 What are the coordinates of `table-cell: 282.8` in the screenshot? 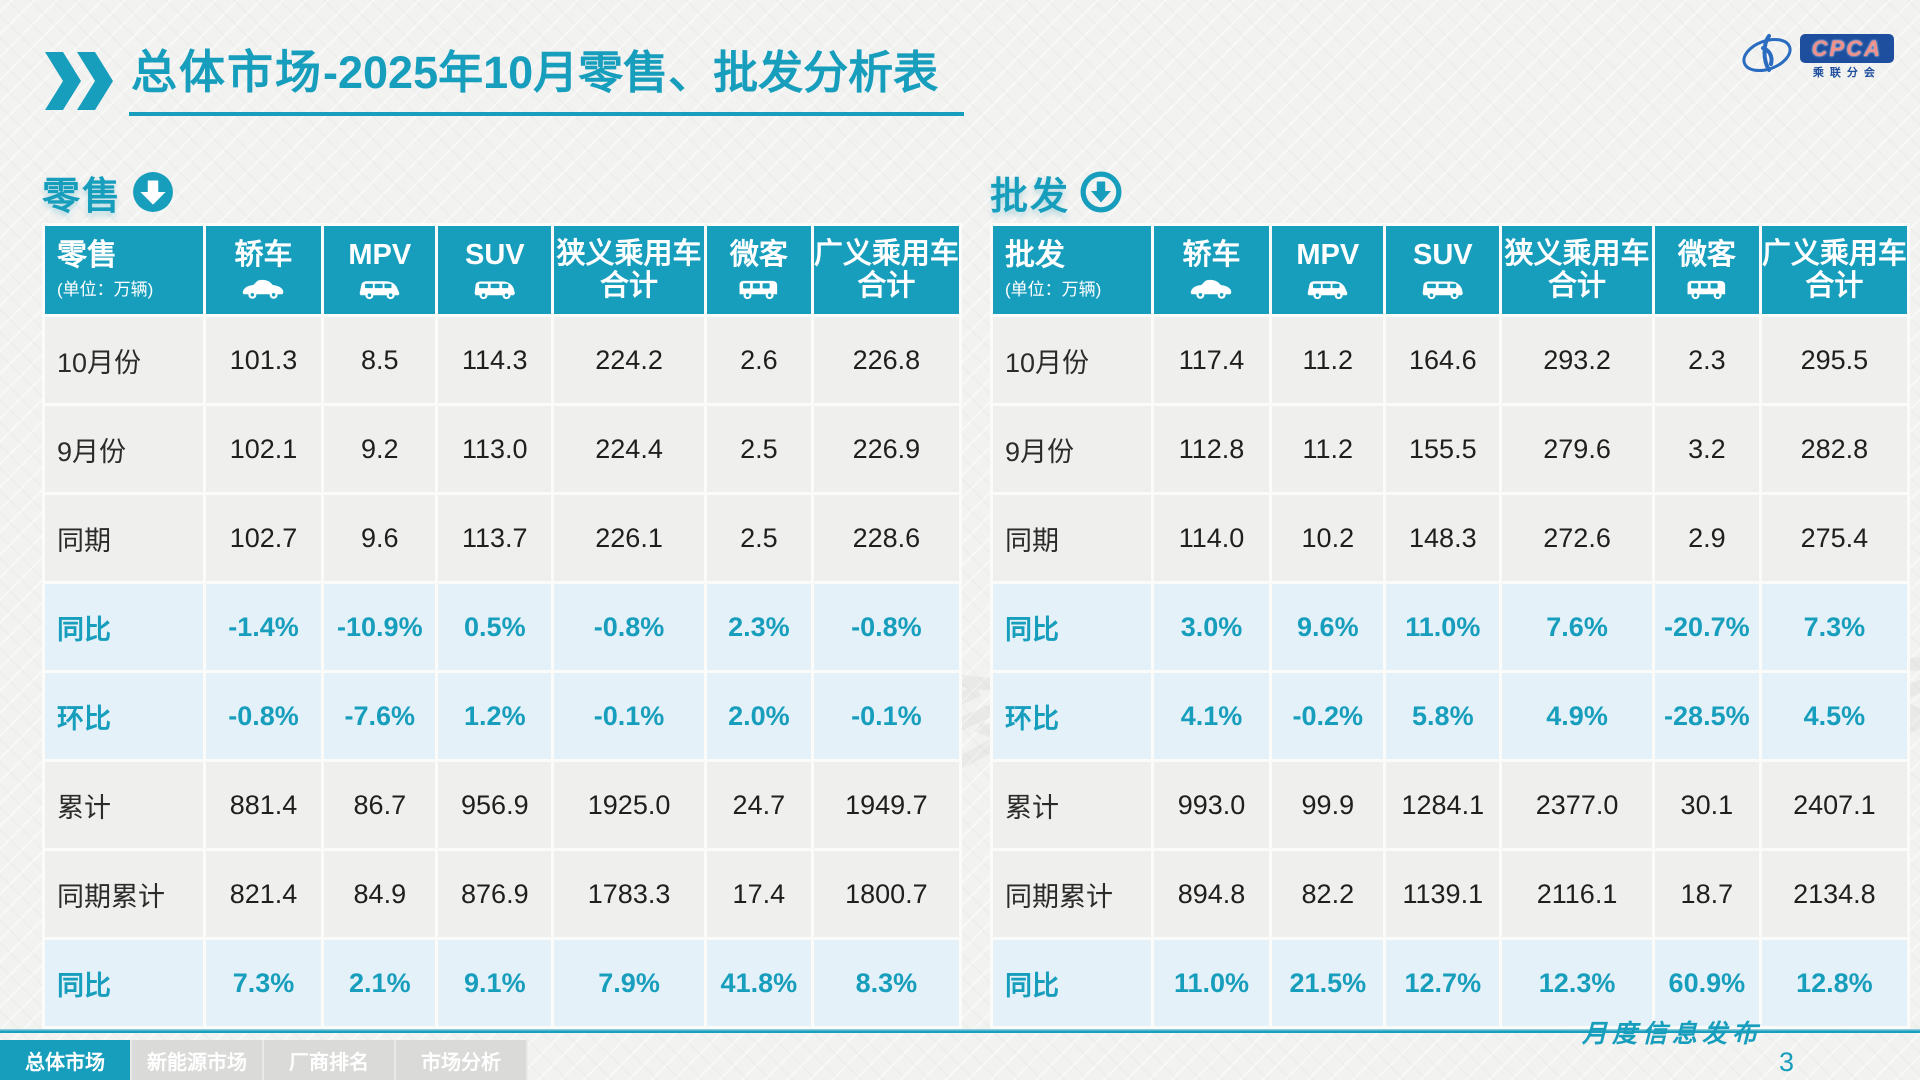 It's located at (1834, 449).